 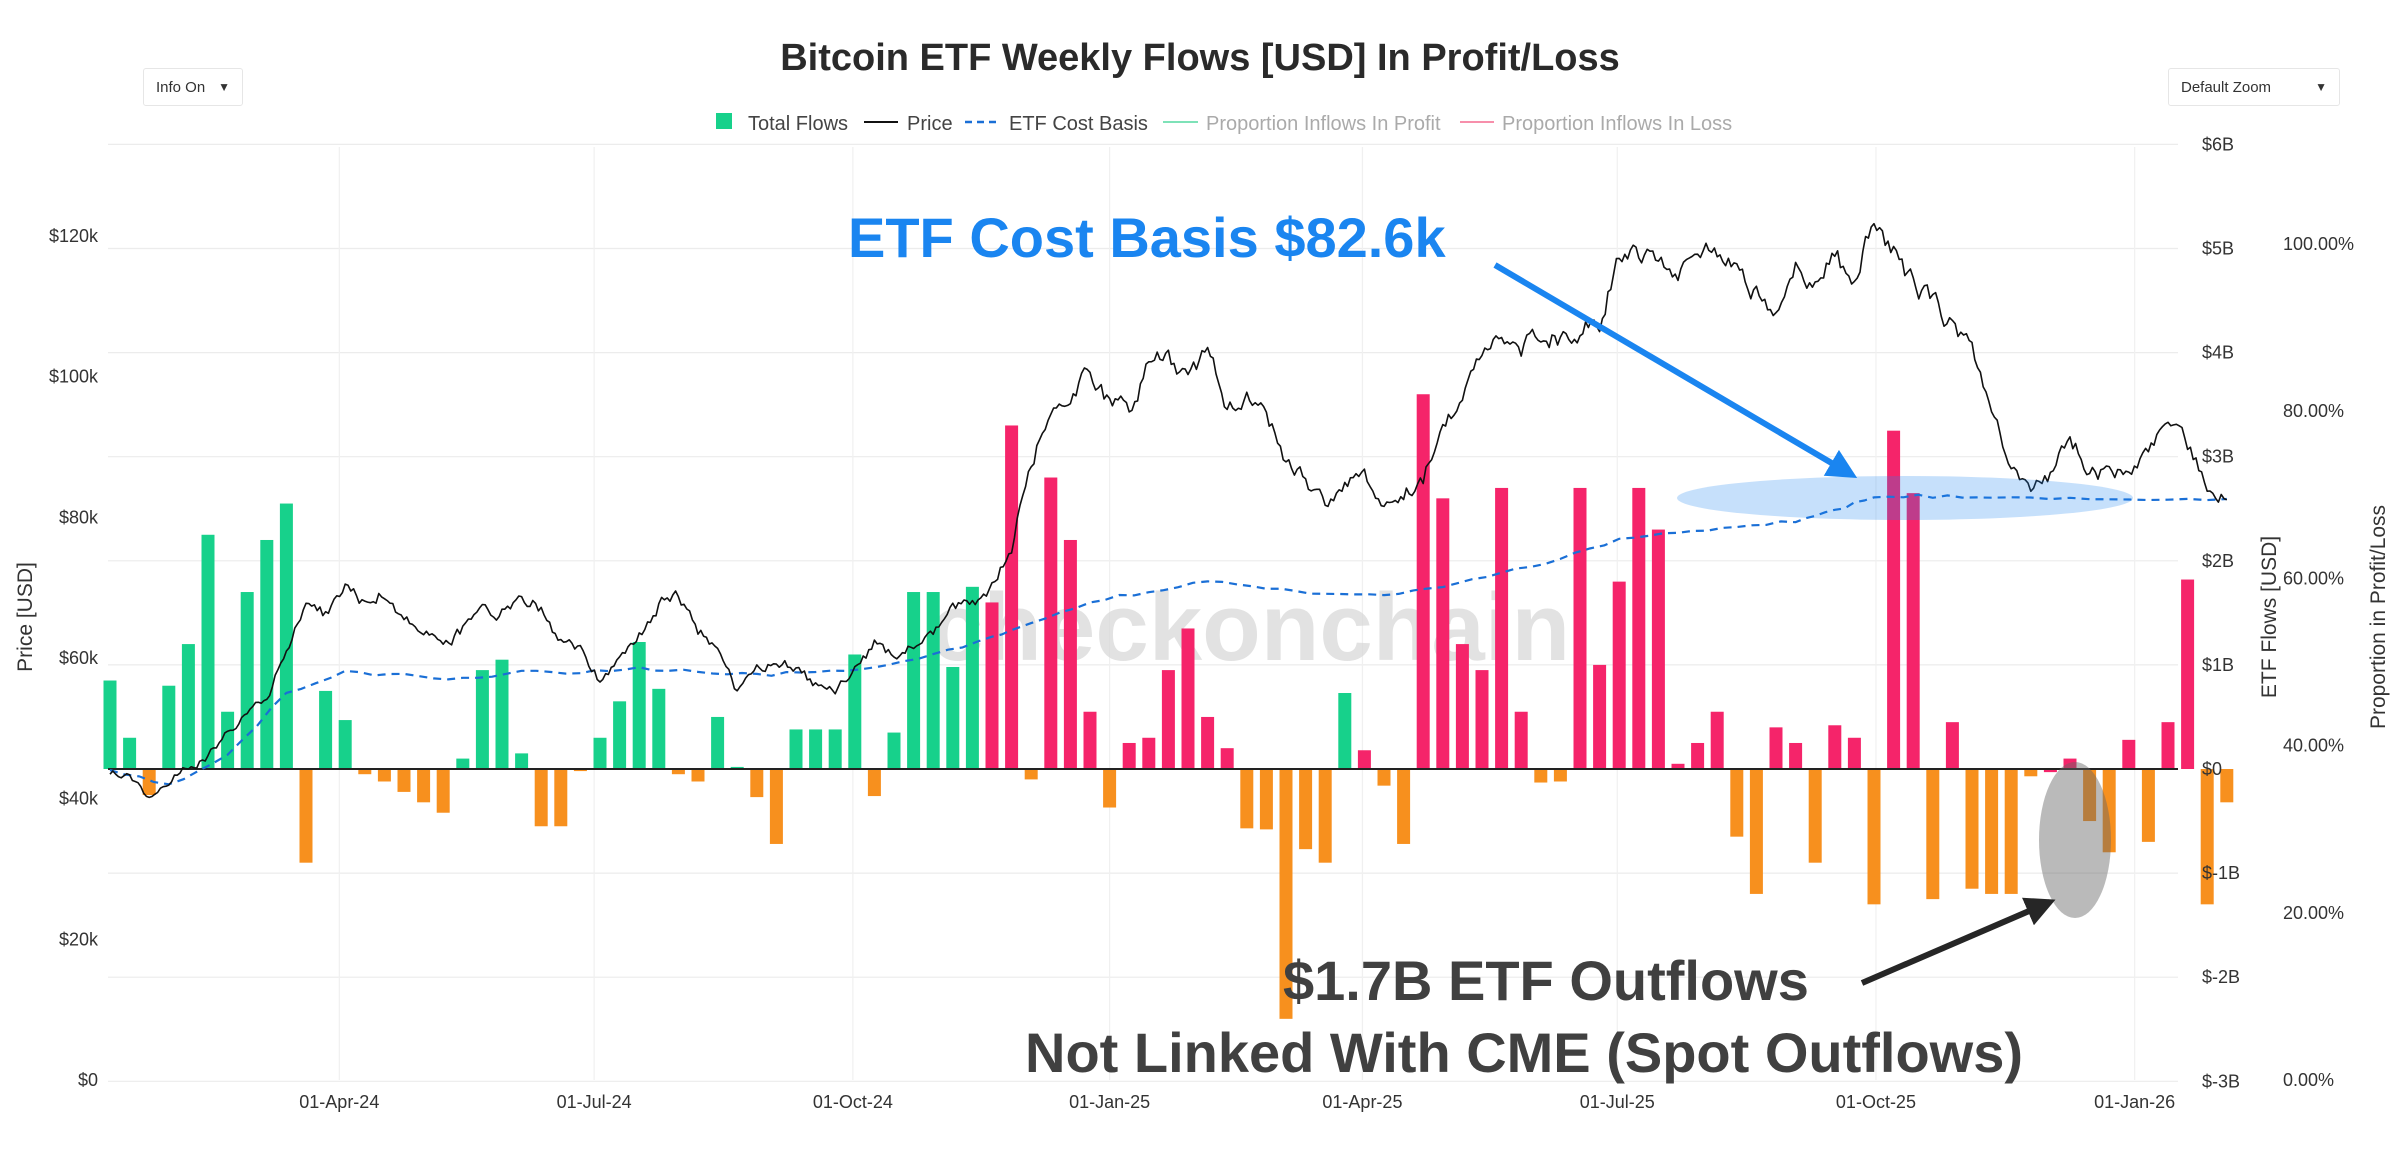 What do you see at coordinates (193, 87) in the screenshot?
I see `info-toggle: Info On ▼` at bounding box center [193, 87].